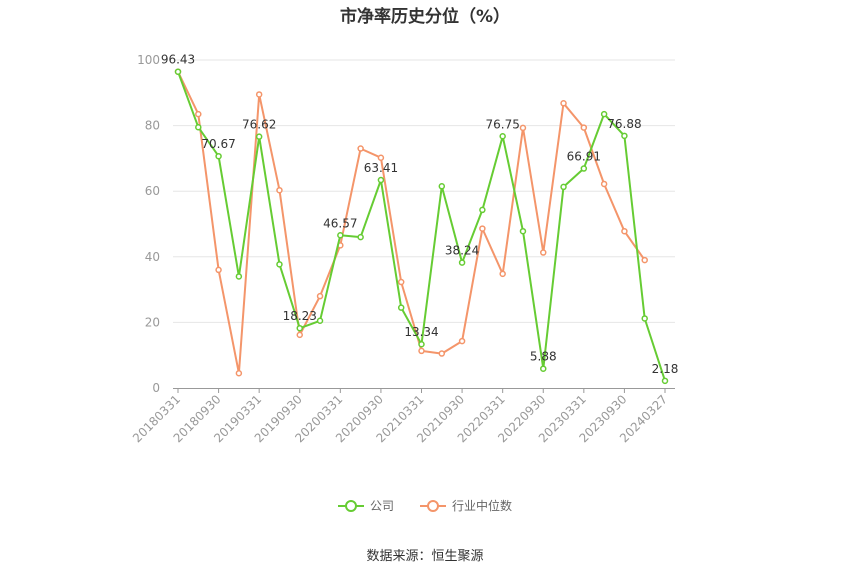  Describe the element at coordinates (425, 17) in the screenshot. I see `chart-title: 市净率历史分位（%）` at that location.